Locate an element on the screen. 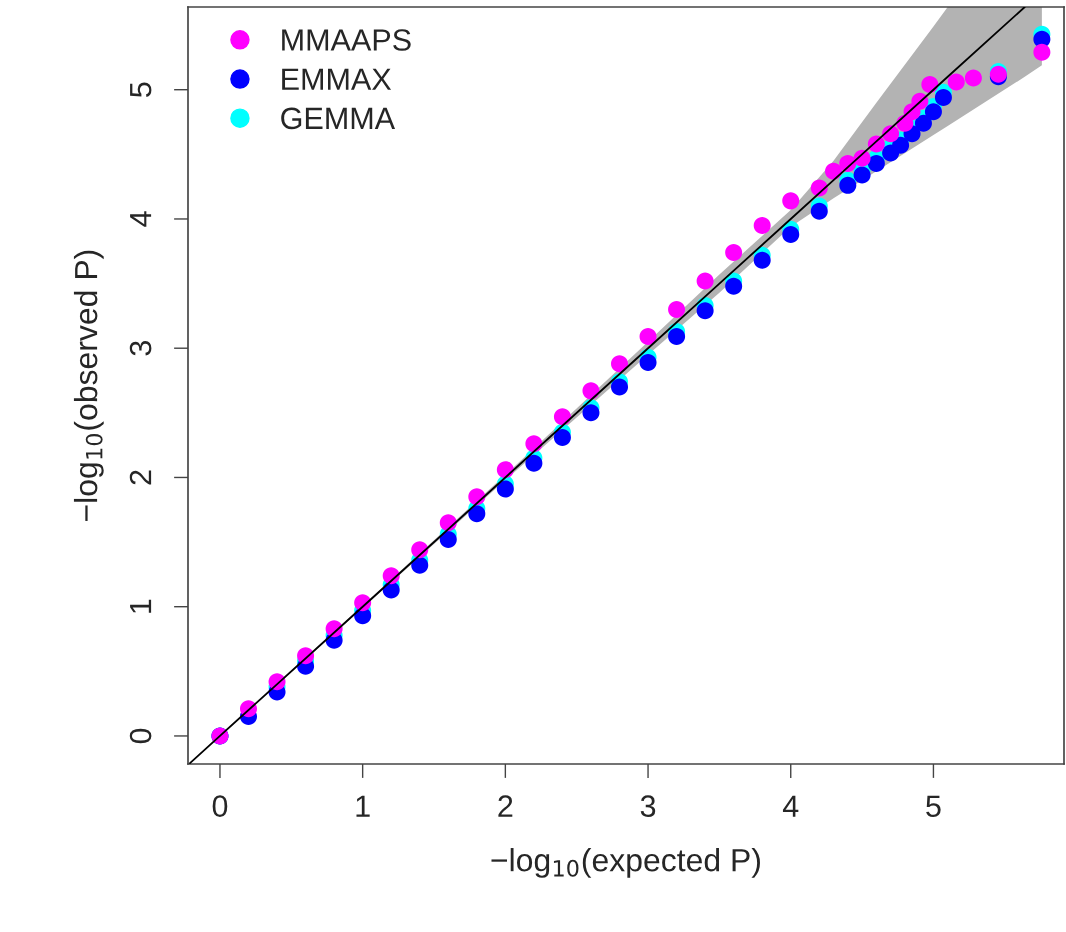 This screenshot has width=1066, height=932. legend-label: GEMMA is located at coordinates (338, 118).